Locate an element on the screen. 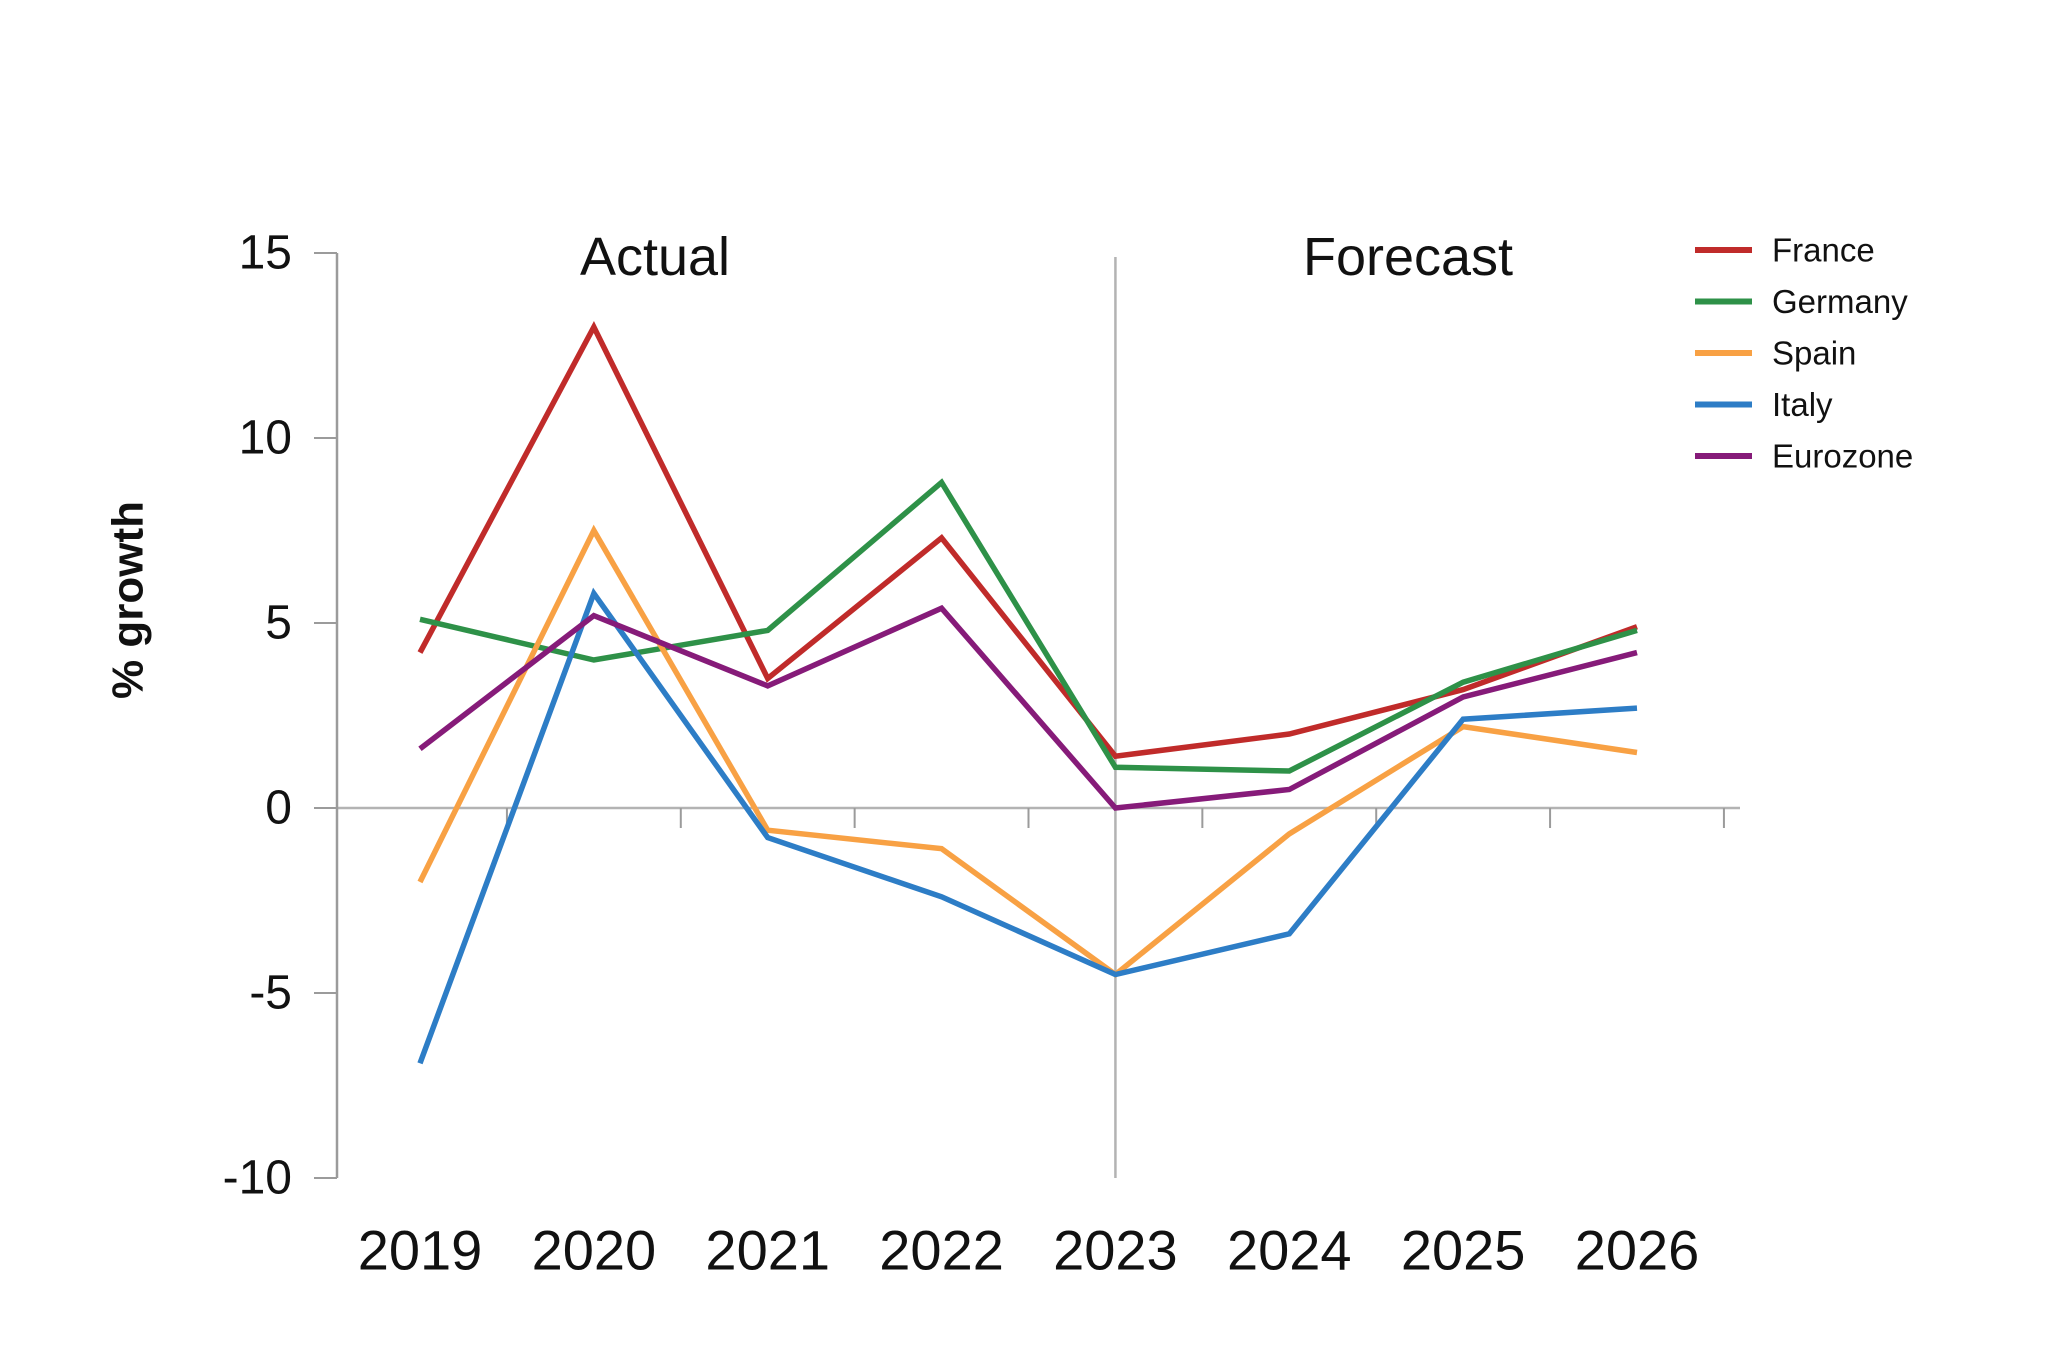 The width and height of the screenshot is (2048, 1365). x-tick-label-2020: 2020 is located at coordinates (594, 1250).